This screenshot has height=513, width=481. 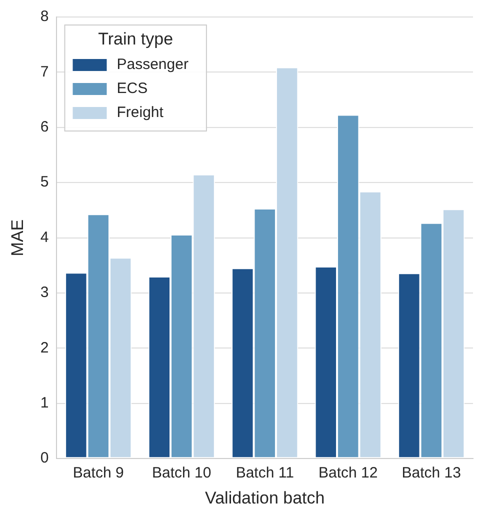 What do you see at coordinates (132, 89) in the screenshot?
I see `legend-label: ECS` at bounding box center [132, 89].